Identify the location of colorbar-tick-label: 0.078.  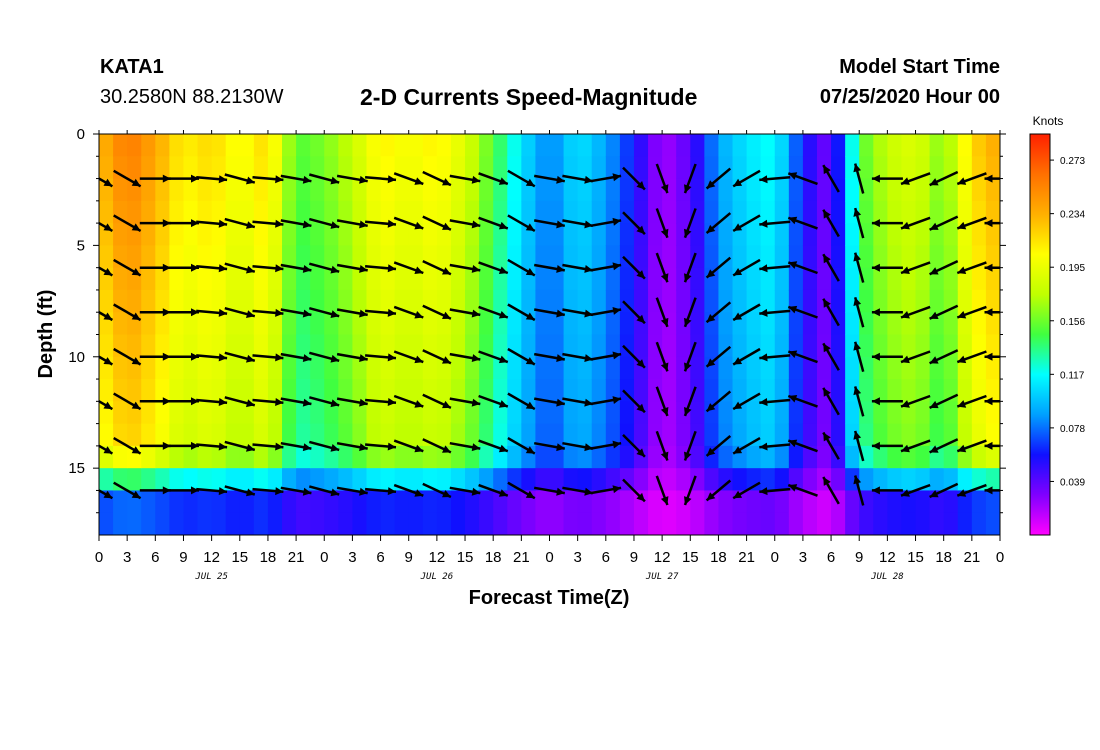
(1072, 429).